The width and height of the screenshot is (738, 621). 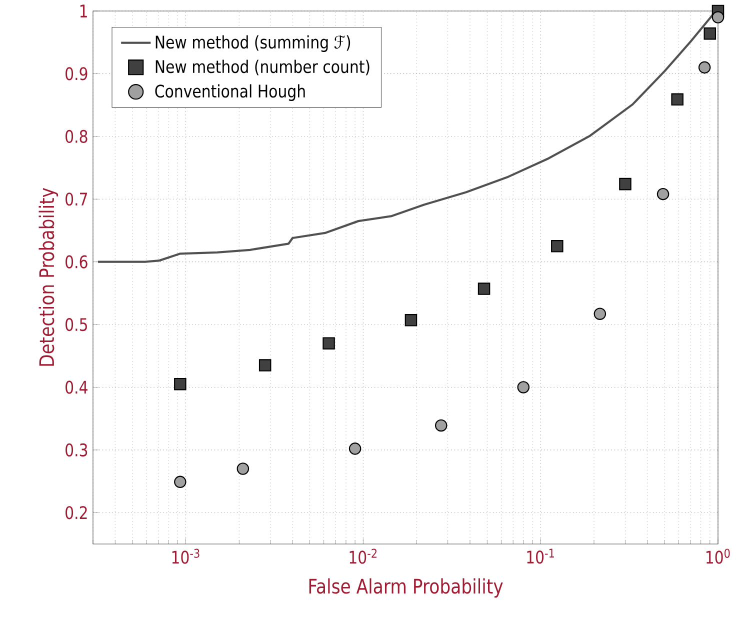 I want to click on y-tick-label: 0.8, so click(x=77, y=136).